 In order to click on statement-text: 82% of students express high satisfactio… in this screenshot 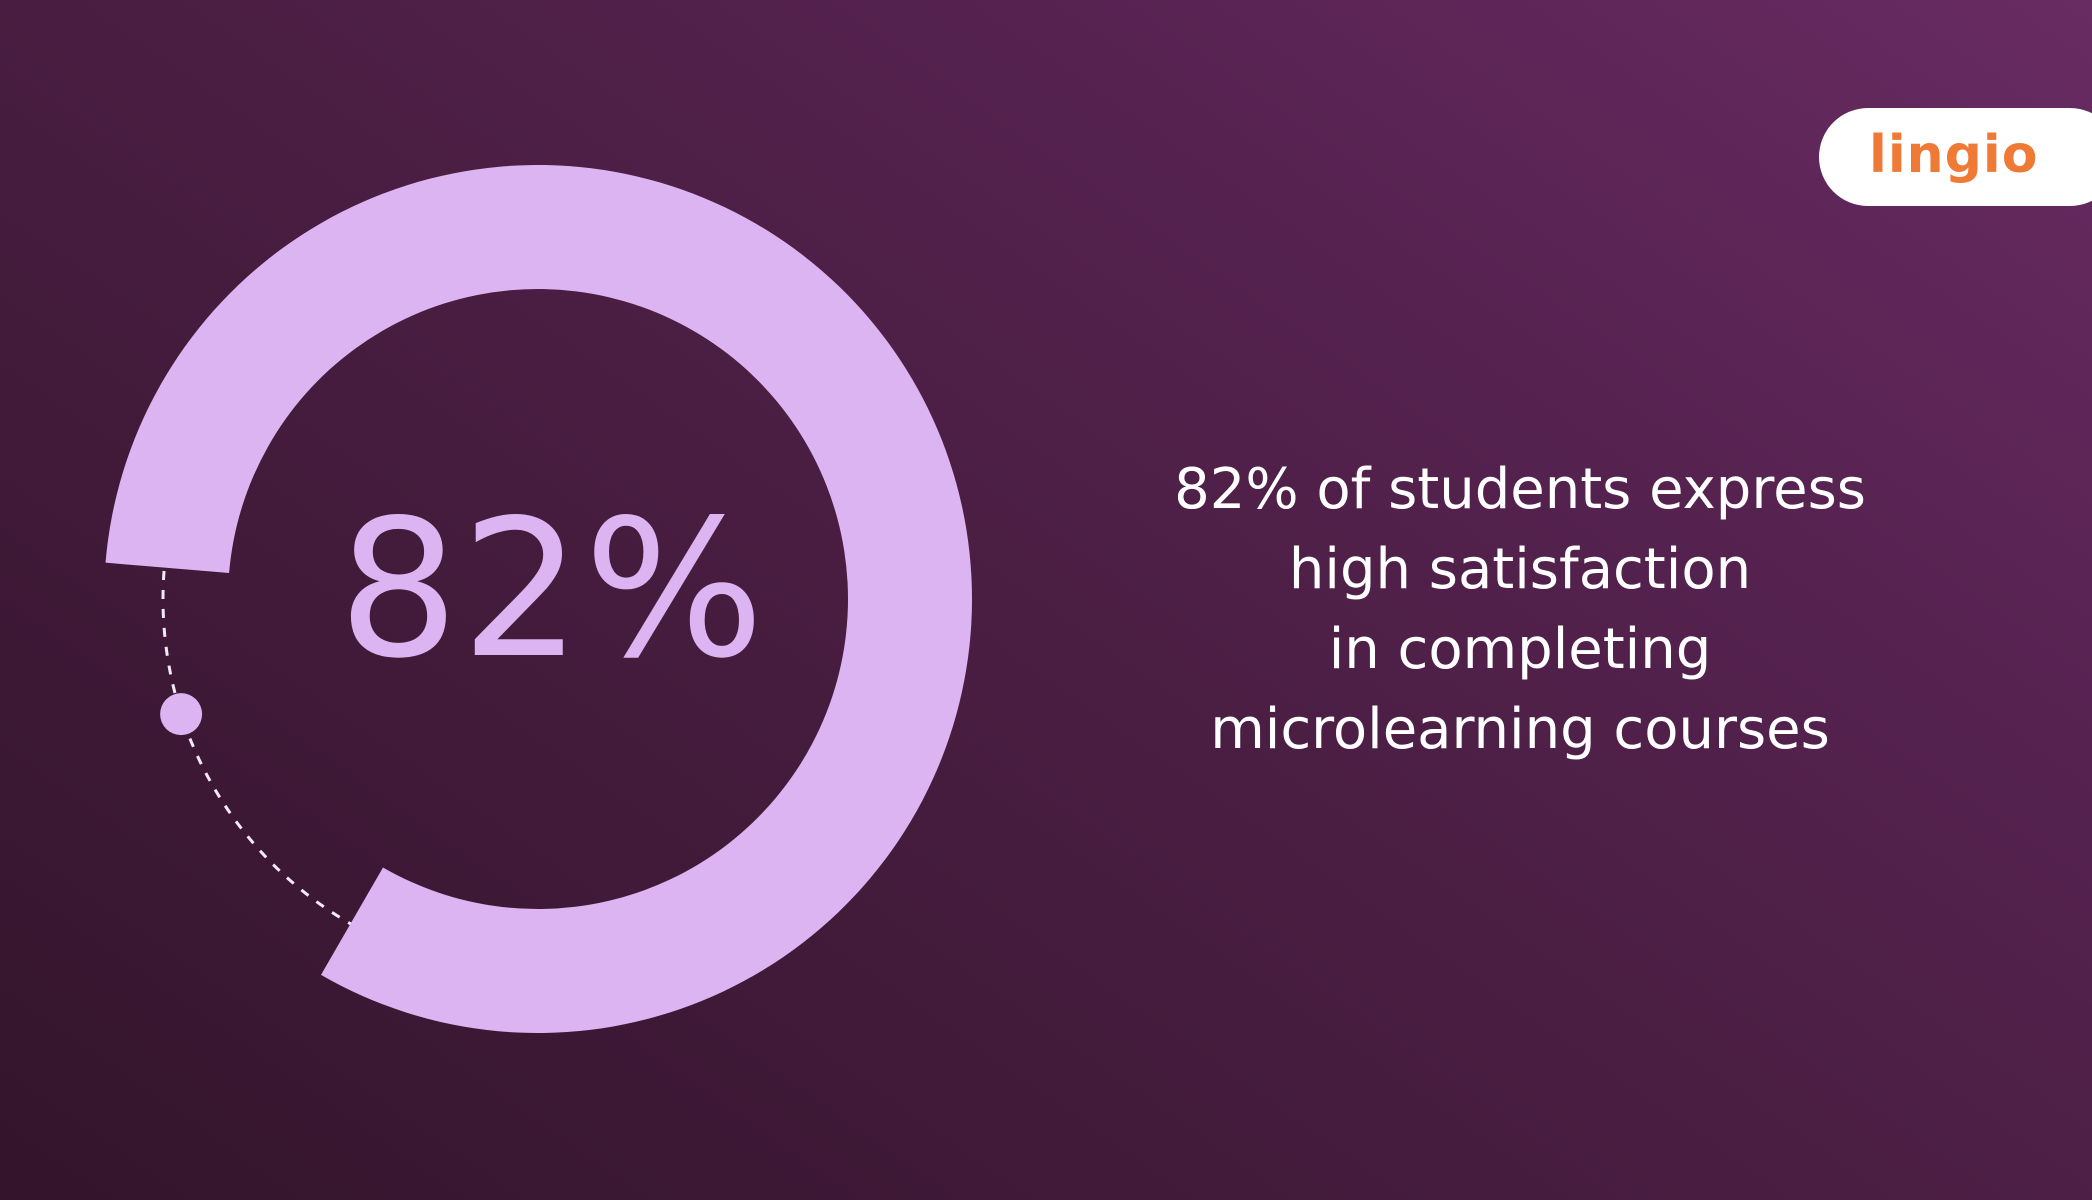, I will do `click(1520, 610)`.